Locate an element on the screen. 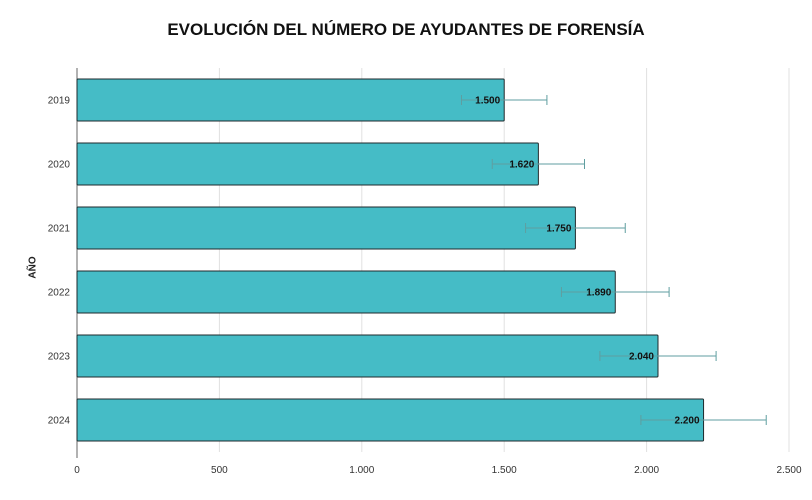  bar-2019 is located at coordinates (290, 100).